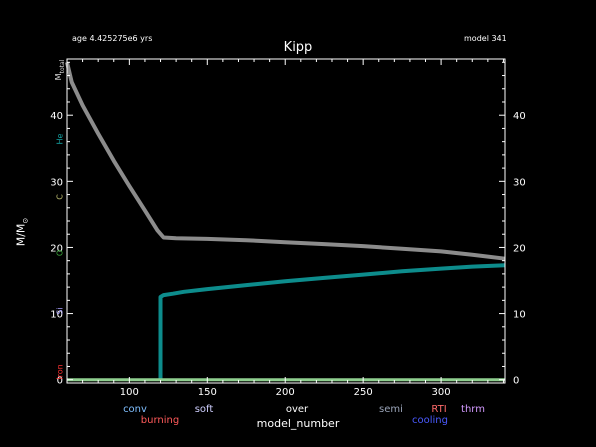  I want to click on legend-rti: RTI, so click(439, 409).